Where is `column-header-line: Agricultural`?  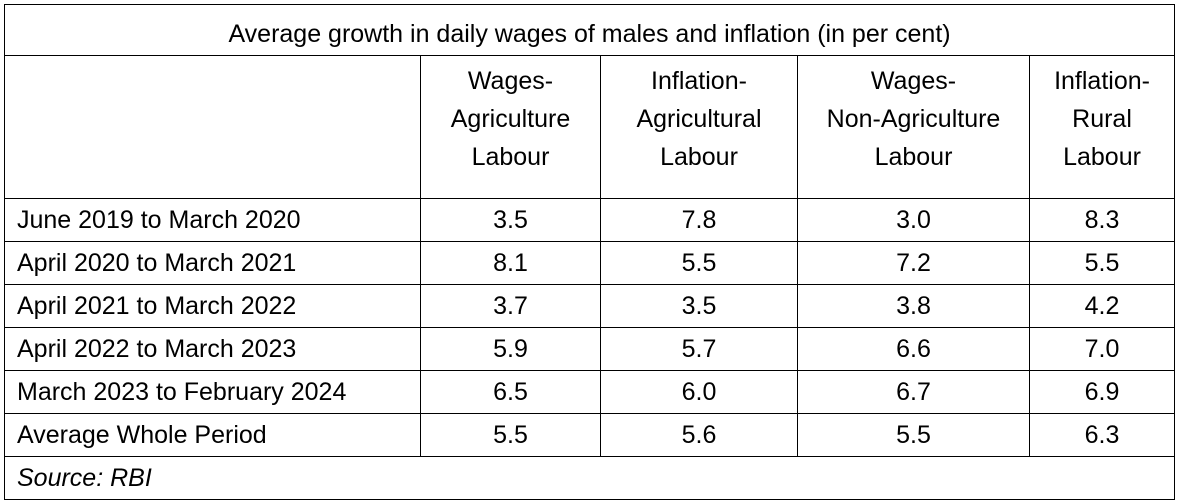 column-header-line: Agricultural is located at coordinates (699, 119).